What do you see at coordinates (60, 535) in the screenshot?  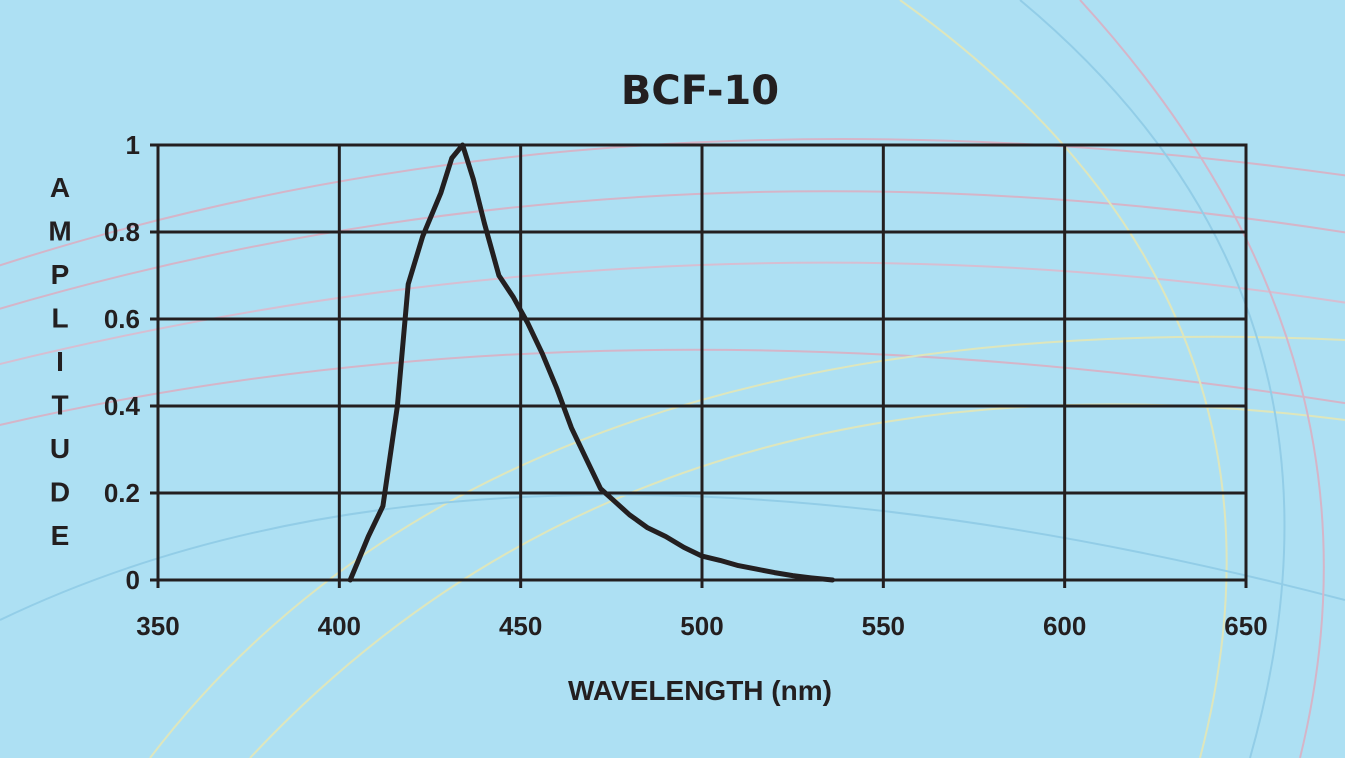 I see `y-axis-label-letter: E` at bounding box center [60, 535].